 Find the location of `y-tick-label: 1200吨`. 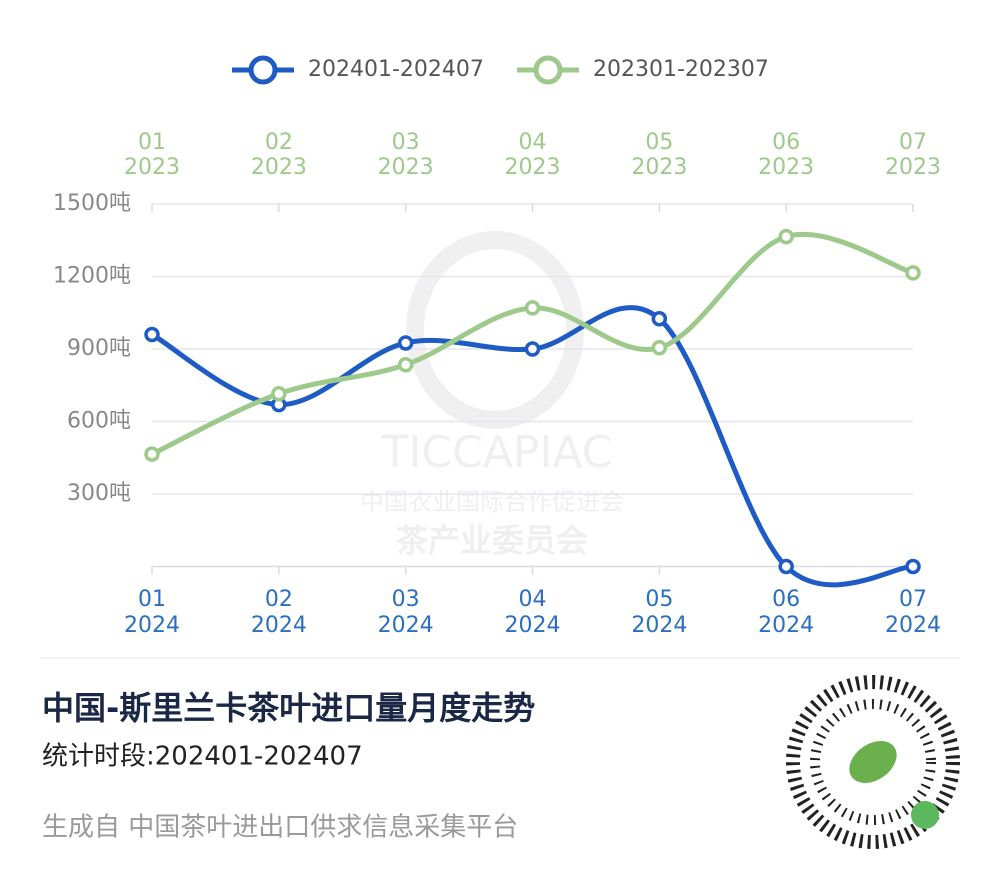

y-tick-label: 1200吨 is located at coordinates (92, 276).